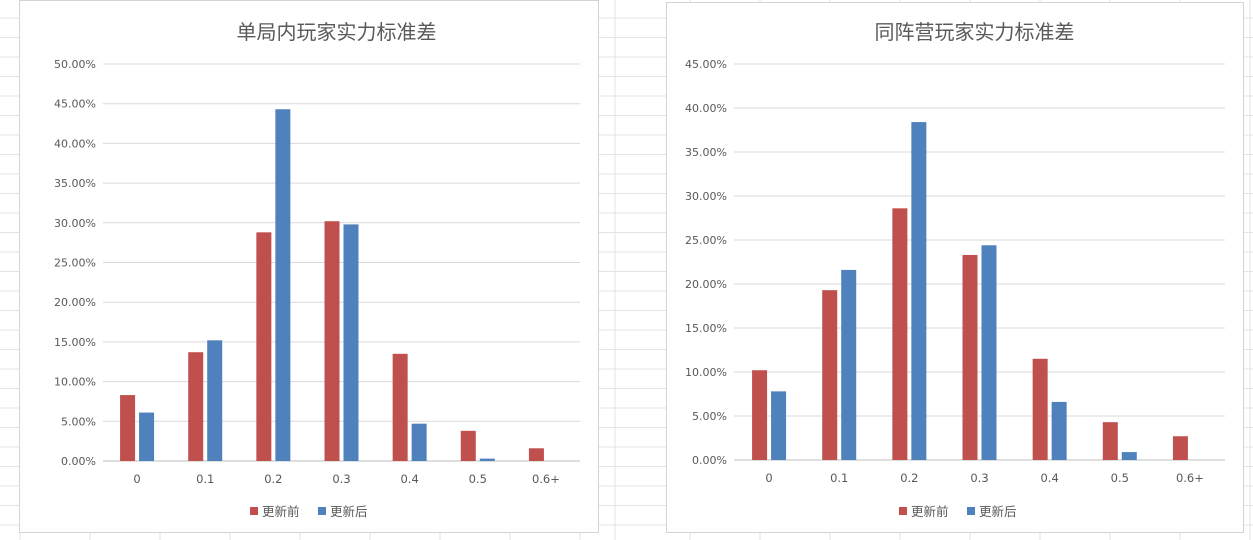 This screenshot has height=540, width=1253. Describe the element at coordinates (337, 32) in the screenshot. I see `chart-title: 单局内玩家实力标准差` at that location.